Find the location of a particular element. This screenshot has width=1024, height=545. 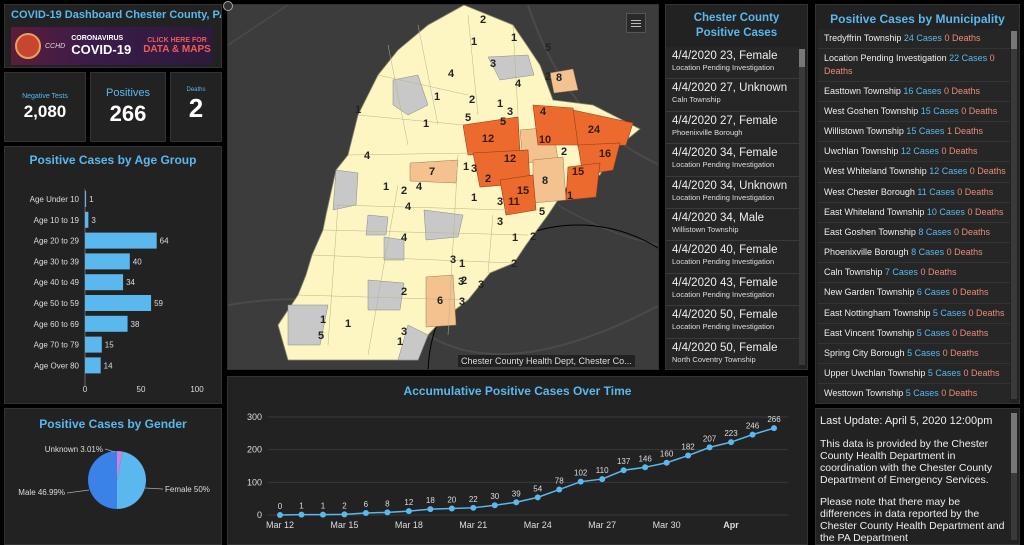

municipality-item: Phoenixville Borough 8 Cases 0 Deaths is located at coordinates (914, 253).